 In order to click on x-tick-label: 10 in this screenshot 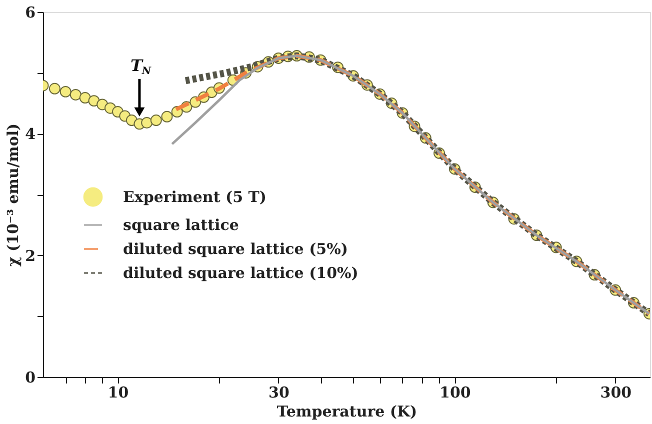, I will do `click(118, 393)`.